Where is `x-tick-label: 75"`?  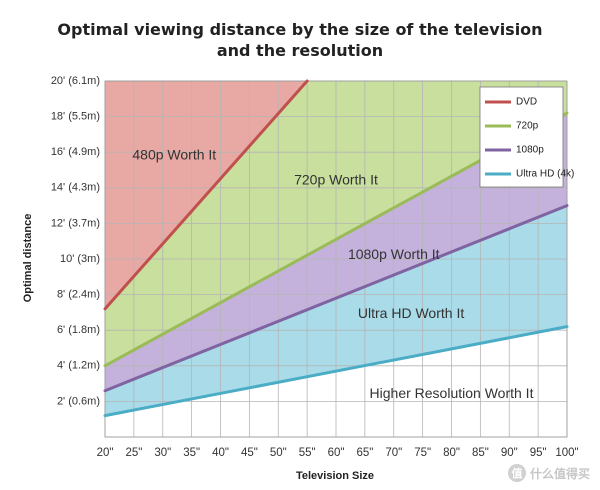
x-tick-label: 75" is located at coordinates (422, 453).